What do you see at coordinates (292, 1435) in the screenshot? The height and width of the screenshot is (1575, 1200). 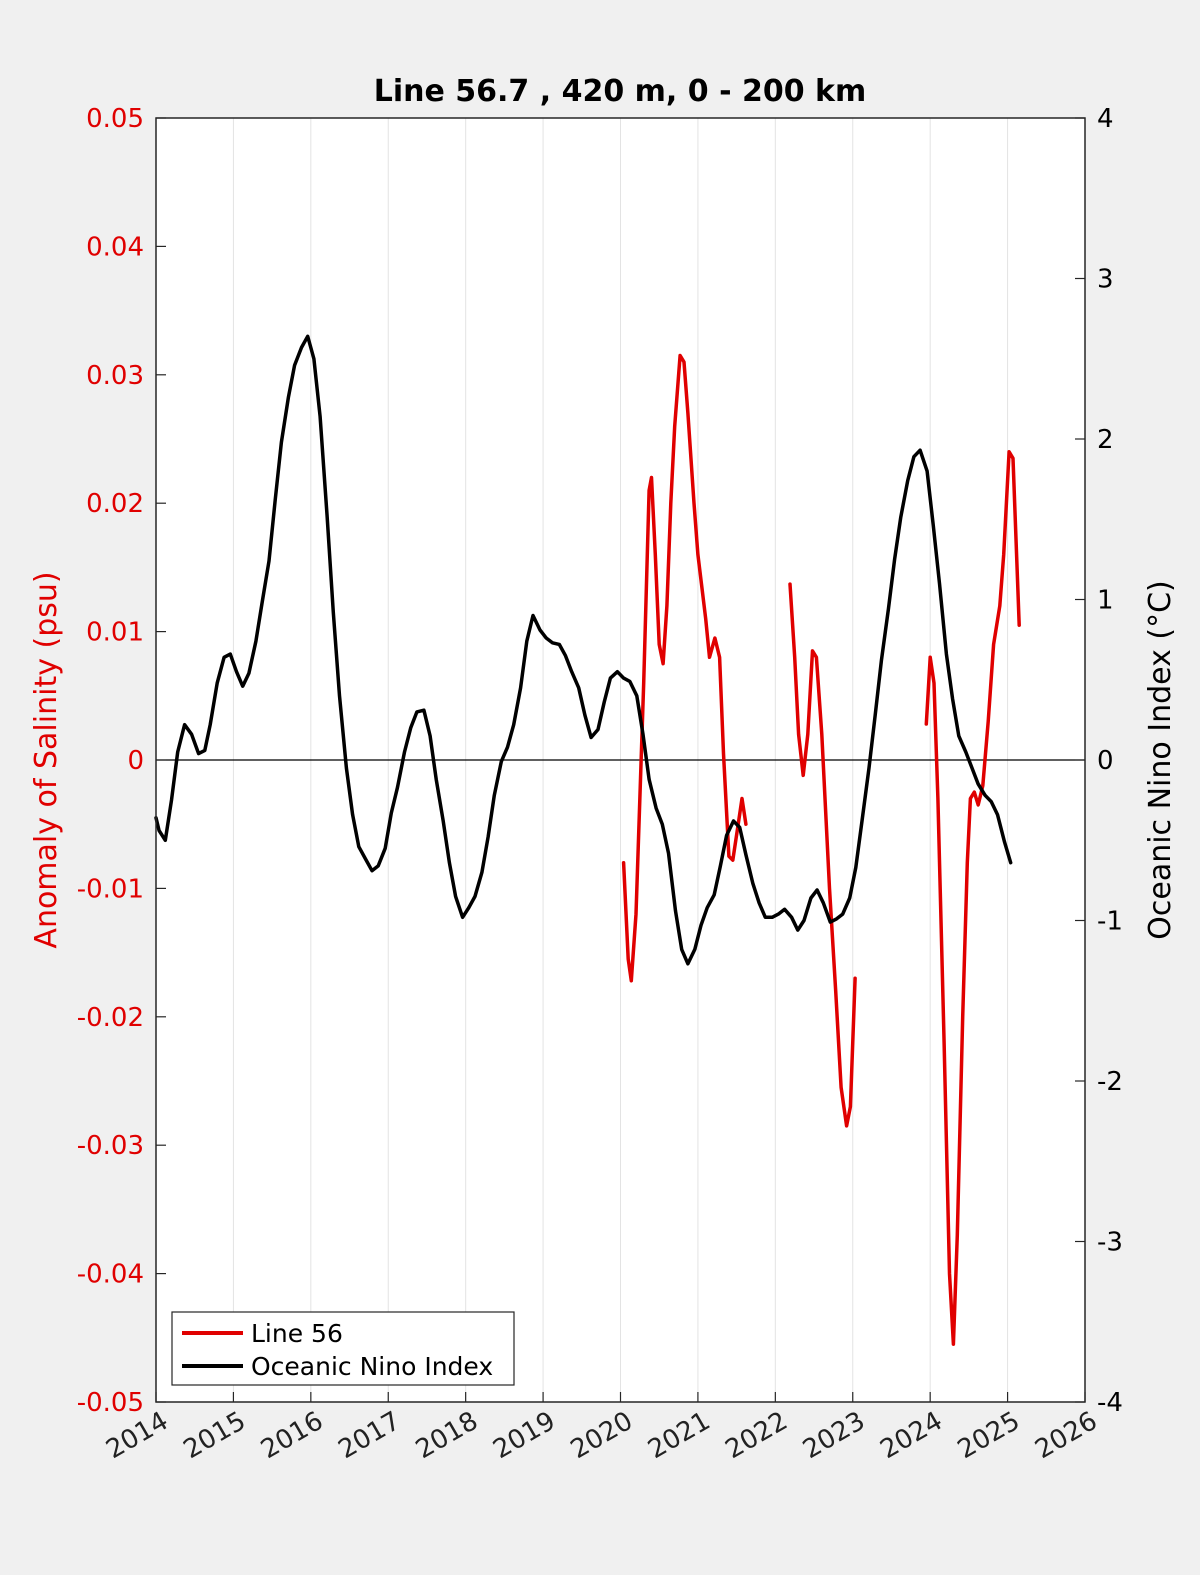 I see `x-tick-label: 2016` at bounding box center [292, 1435].